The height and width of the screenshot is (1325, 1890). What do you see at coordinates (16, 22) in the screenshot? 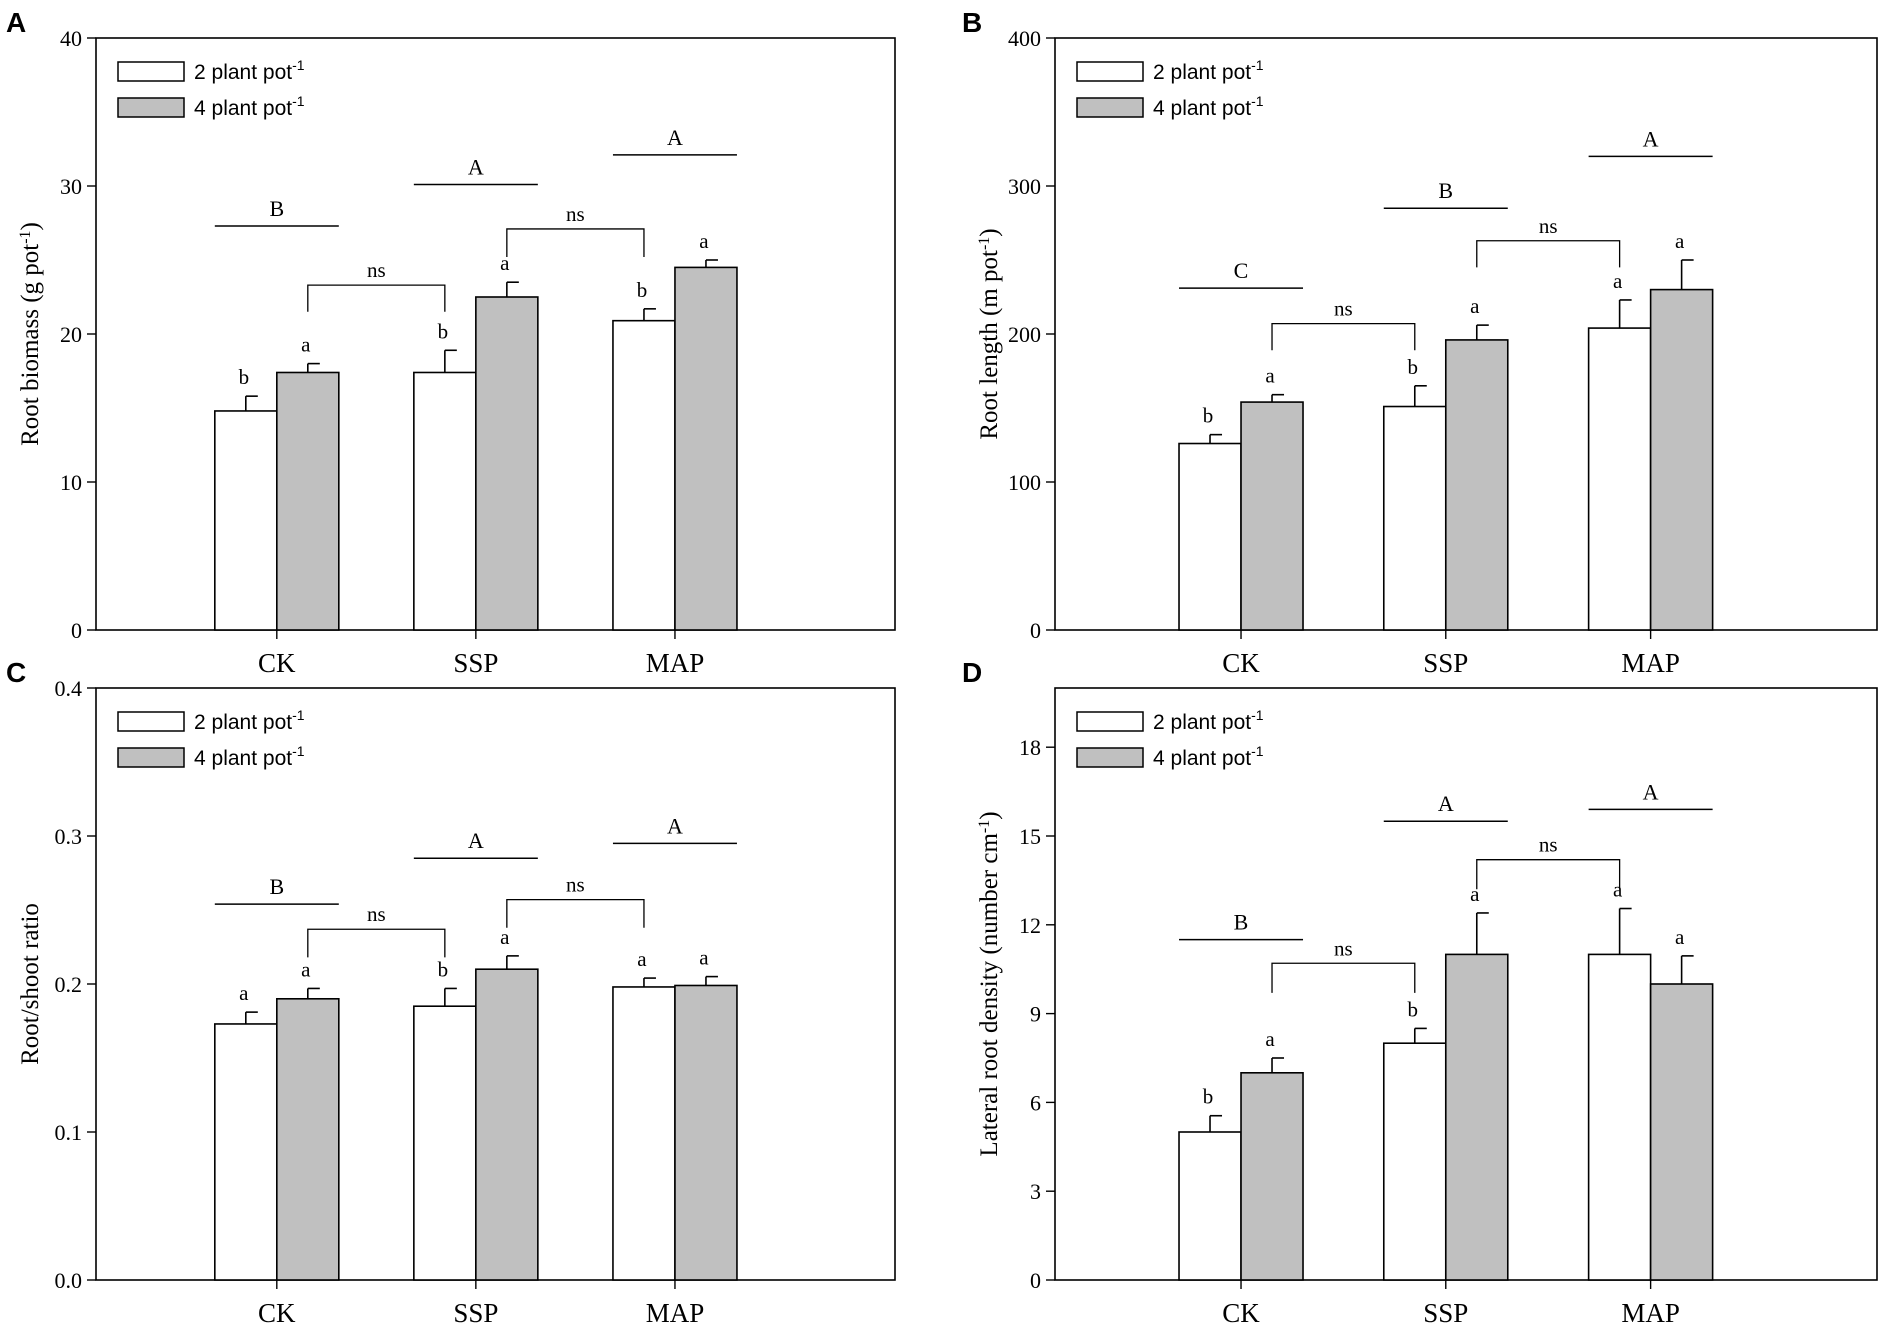
I see `panel-letter: A` at bounding box center [16, 22].